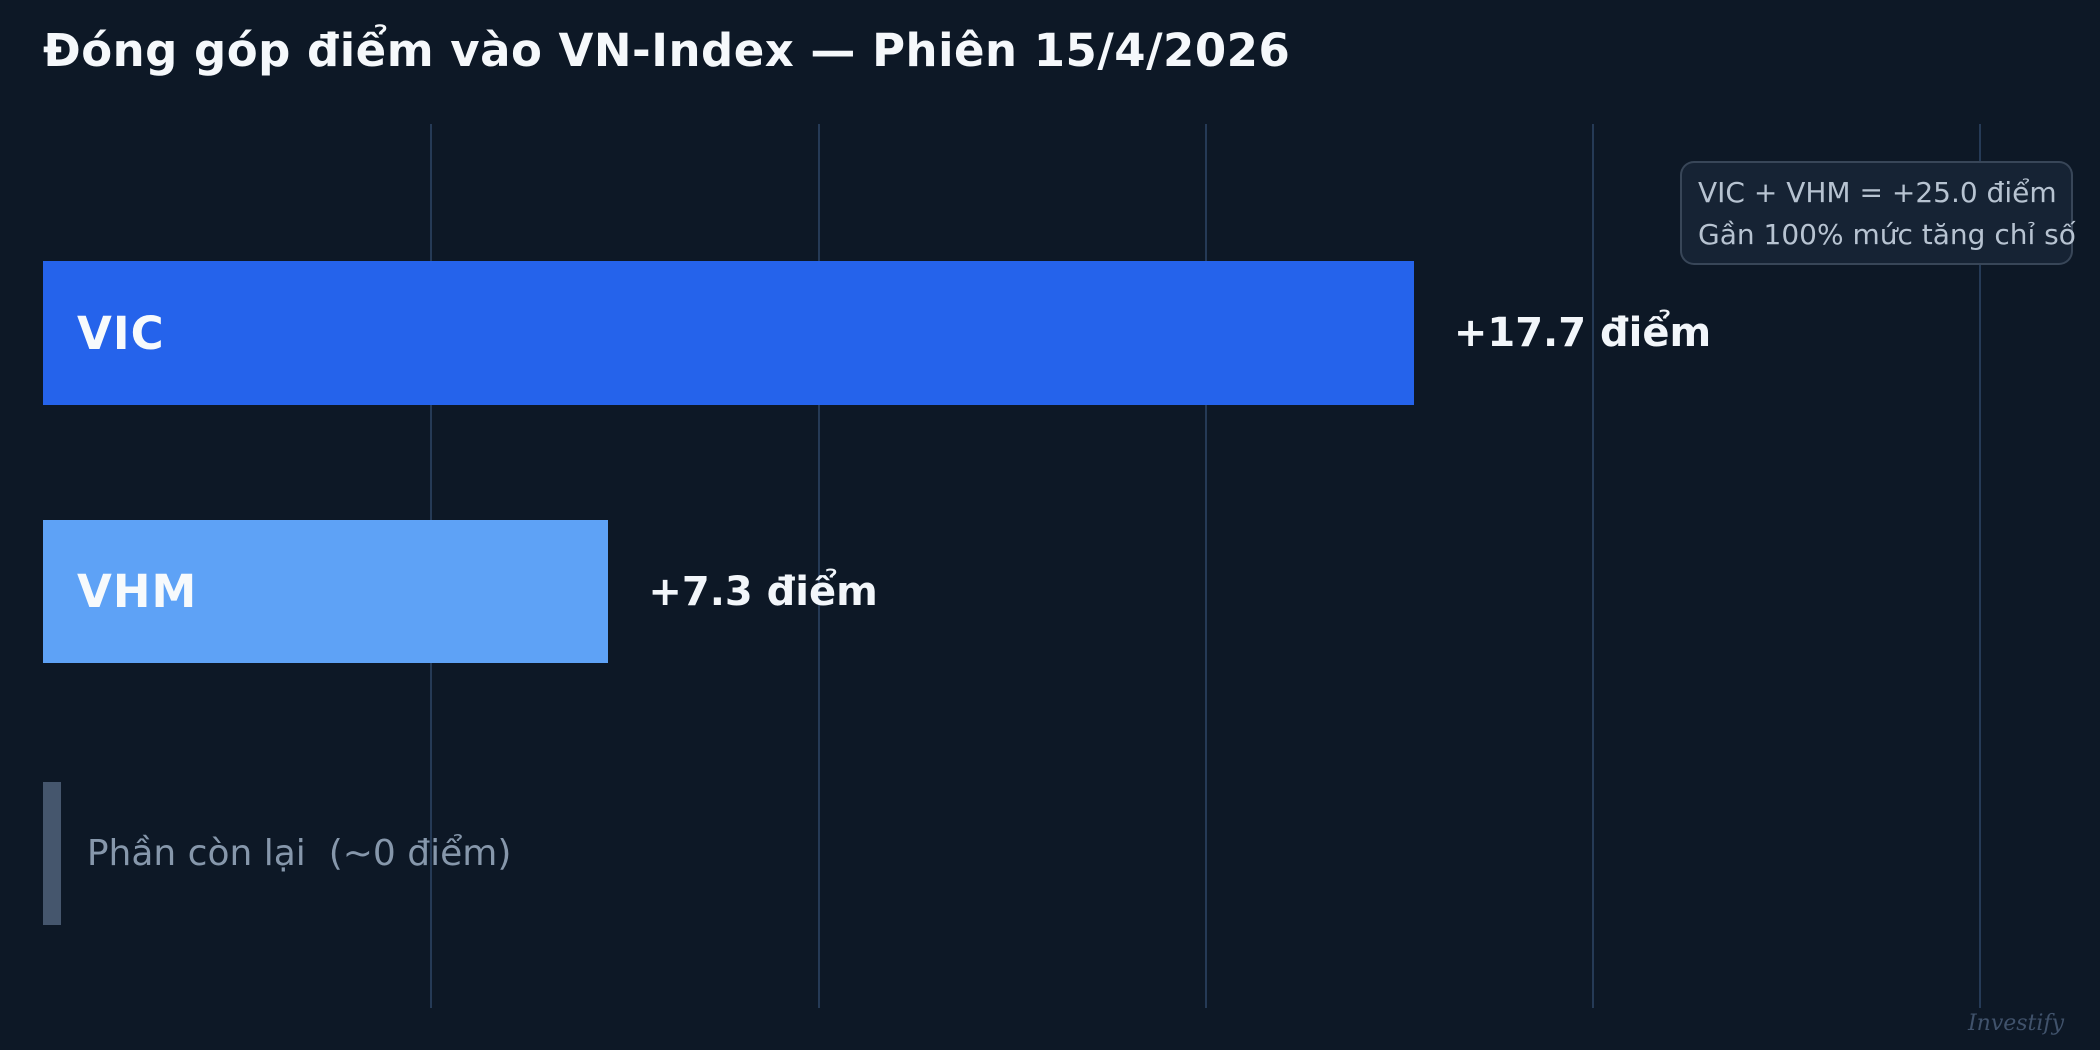 The image size is (2100, 1050). I want to click on watermark-investify: Investify, so click(2015, 1023).